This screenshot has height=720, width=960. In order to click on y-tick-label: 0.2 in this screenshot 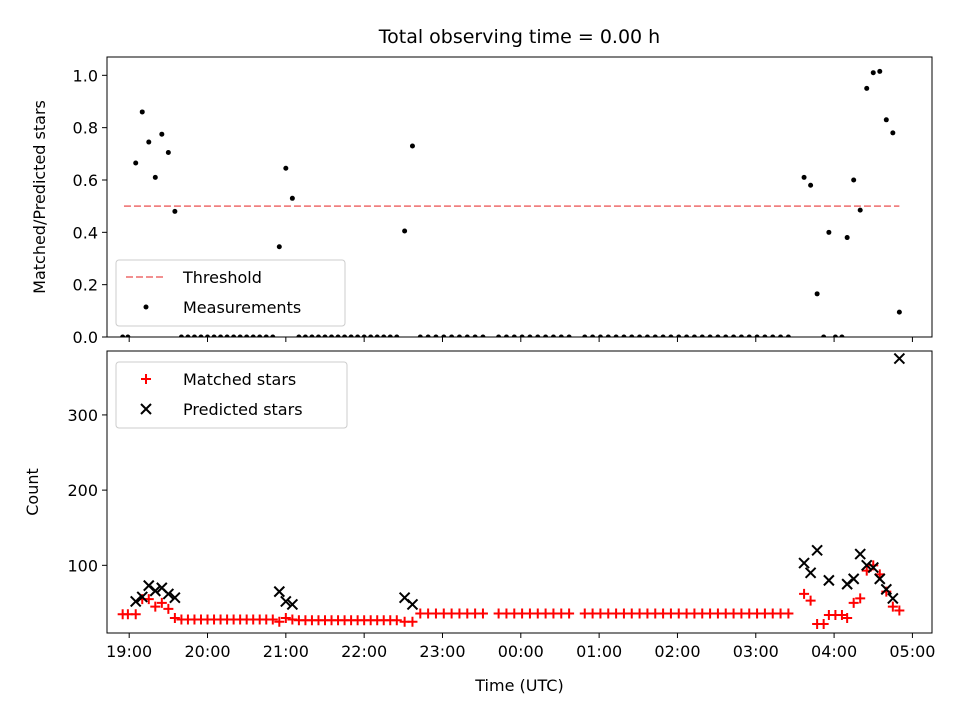, I will do `click(85, 285)`.